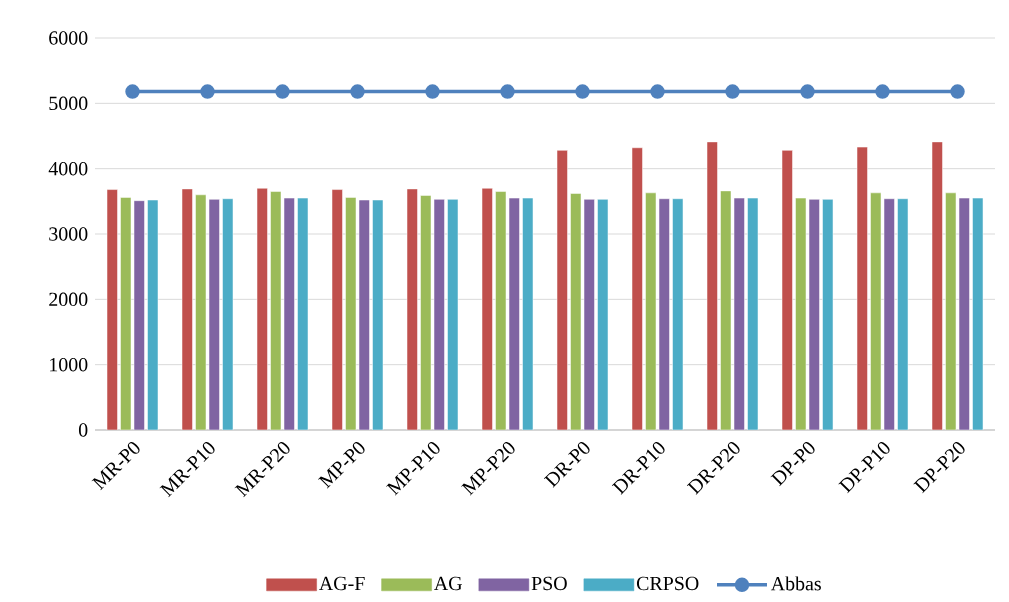  I want to click on y-tick-label: 1000, so click(69, 364).